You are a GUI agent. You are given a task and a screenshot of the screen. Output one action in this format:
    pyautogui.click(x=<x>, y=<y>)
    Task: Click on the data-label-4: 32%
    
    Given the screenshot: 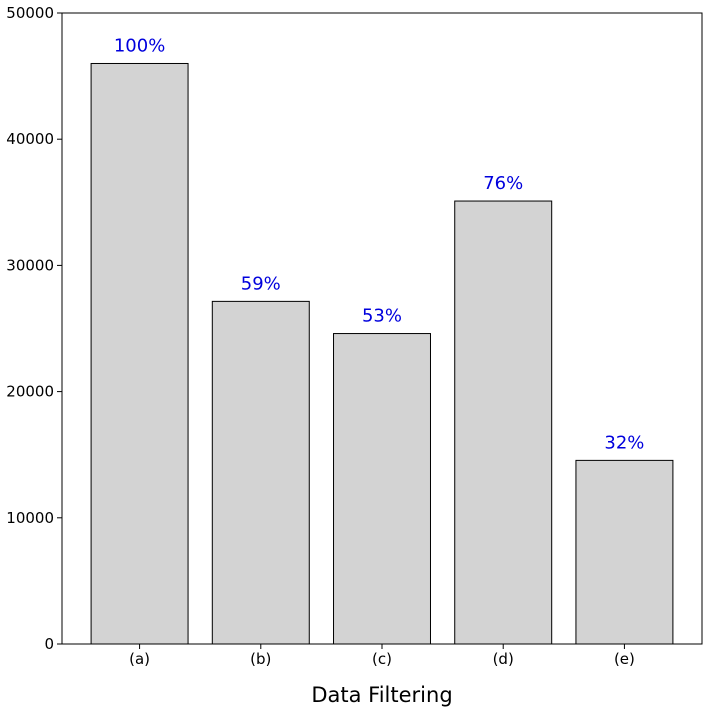 What is the action you would take?
    pyautogui.click(x=624, y=442)
    